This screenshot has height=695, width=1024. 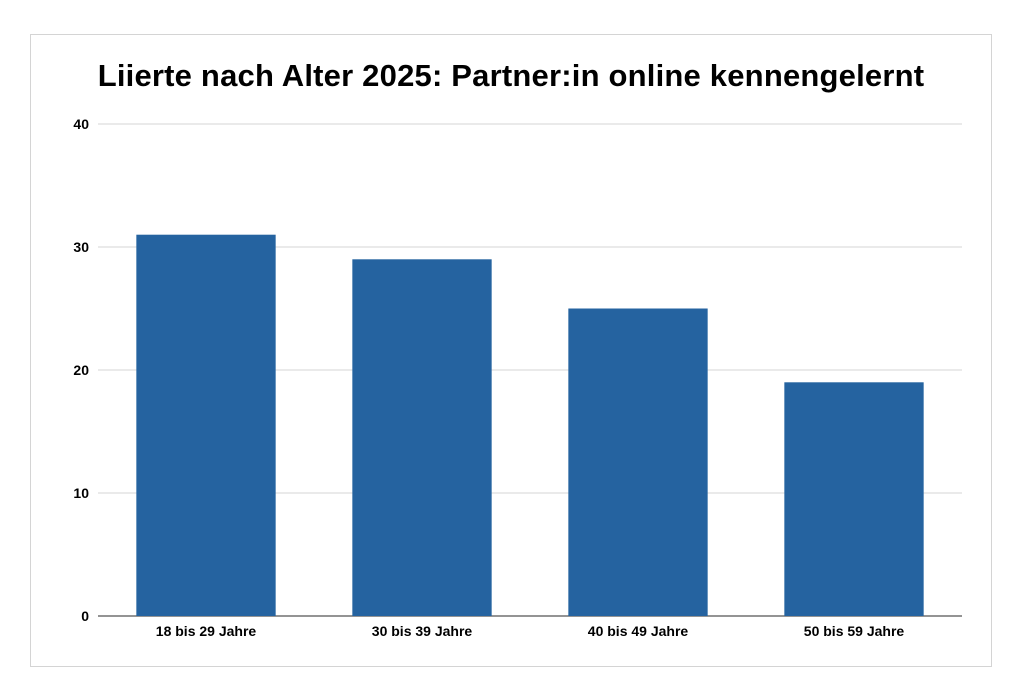 I want to click on y-tick-label: 40, so click(x=81, y=124).